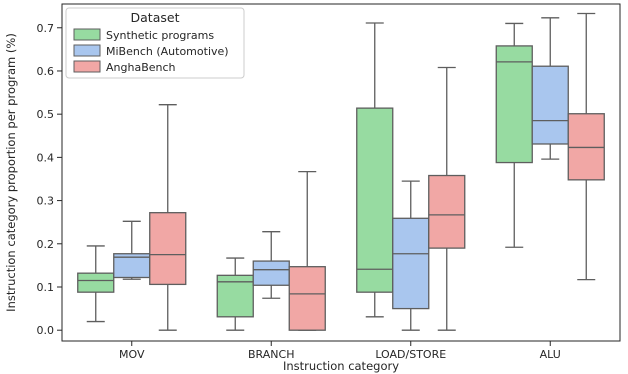 The height and width of the screenshot is (374, 628). Describe the element at coordinates (271, 354) in the screenshot. I see `x-tick-label: BRANCH` at that location.